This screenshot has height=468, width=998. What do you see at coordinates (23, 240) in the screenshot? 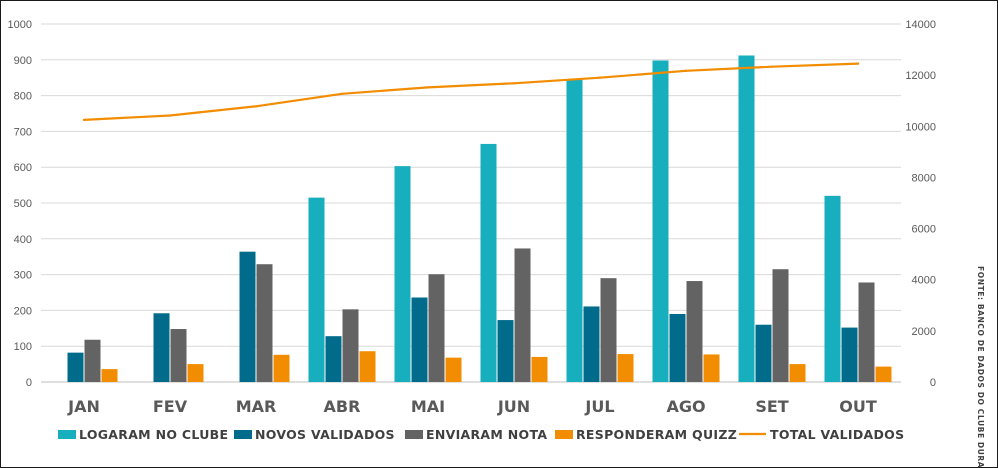
I see `y-tick-label: 400` at bounding box center [23, 240].